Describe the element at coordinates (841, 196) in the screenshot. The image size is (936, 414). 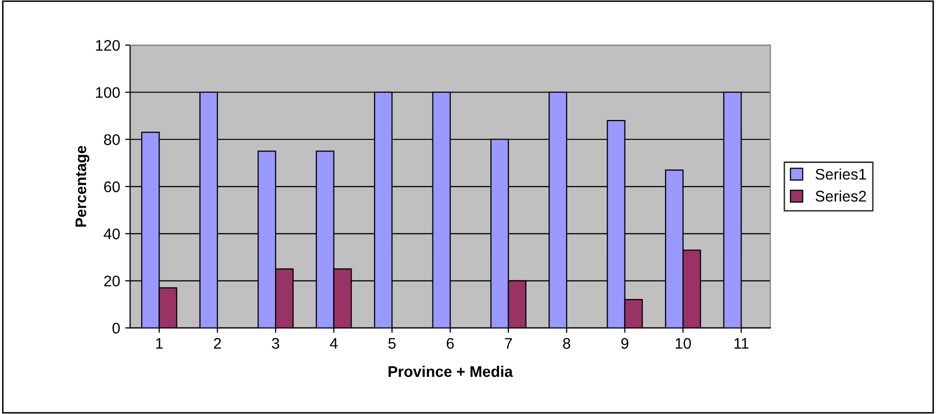
I see `legend-label: Series2` at that location.